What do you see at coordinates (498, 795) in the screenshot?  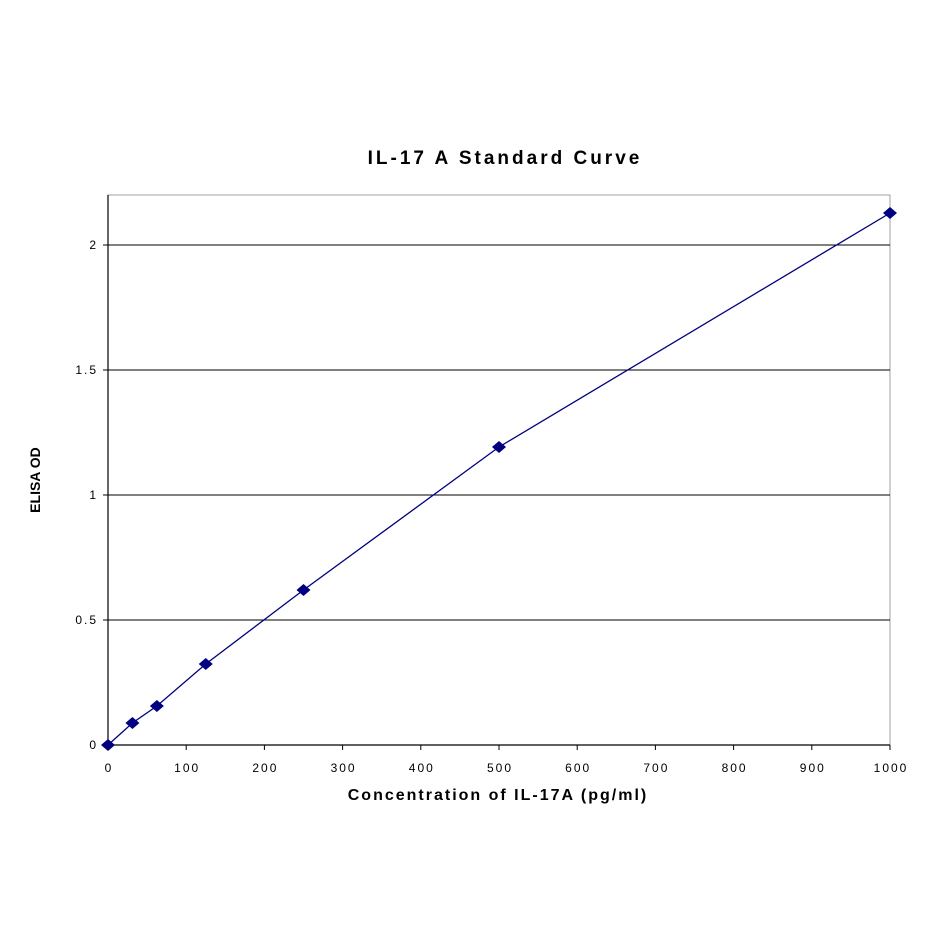 I see `x-axis-label: Concentration of IL-17A (pg/ml)` at bounding box center [498, 795].